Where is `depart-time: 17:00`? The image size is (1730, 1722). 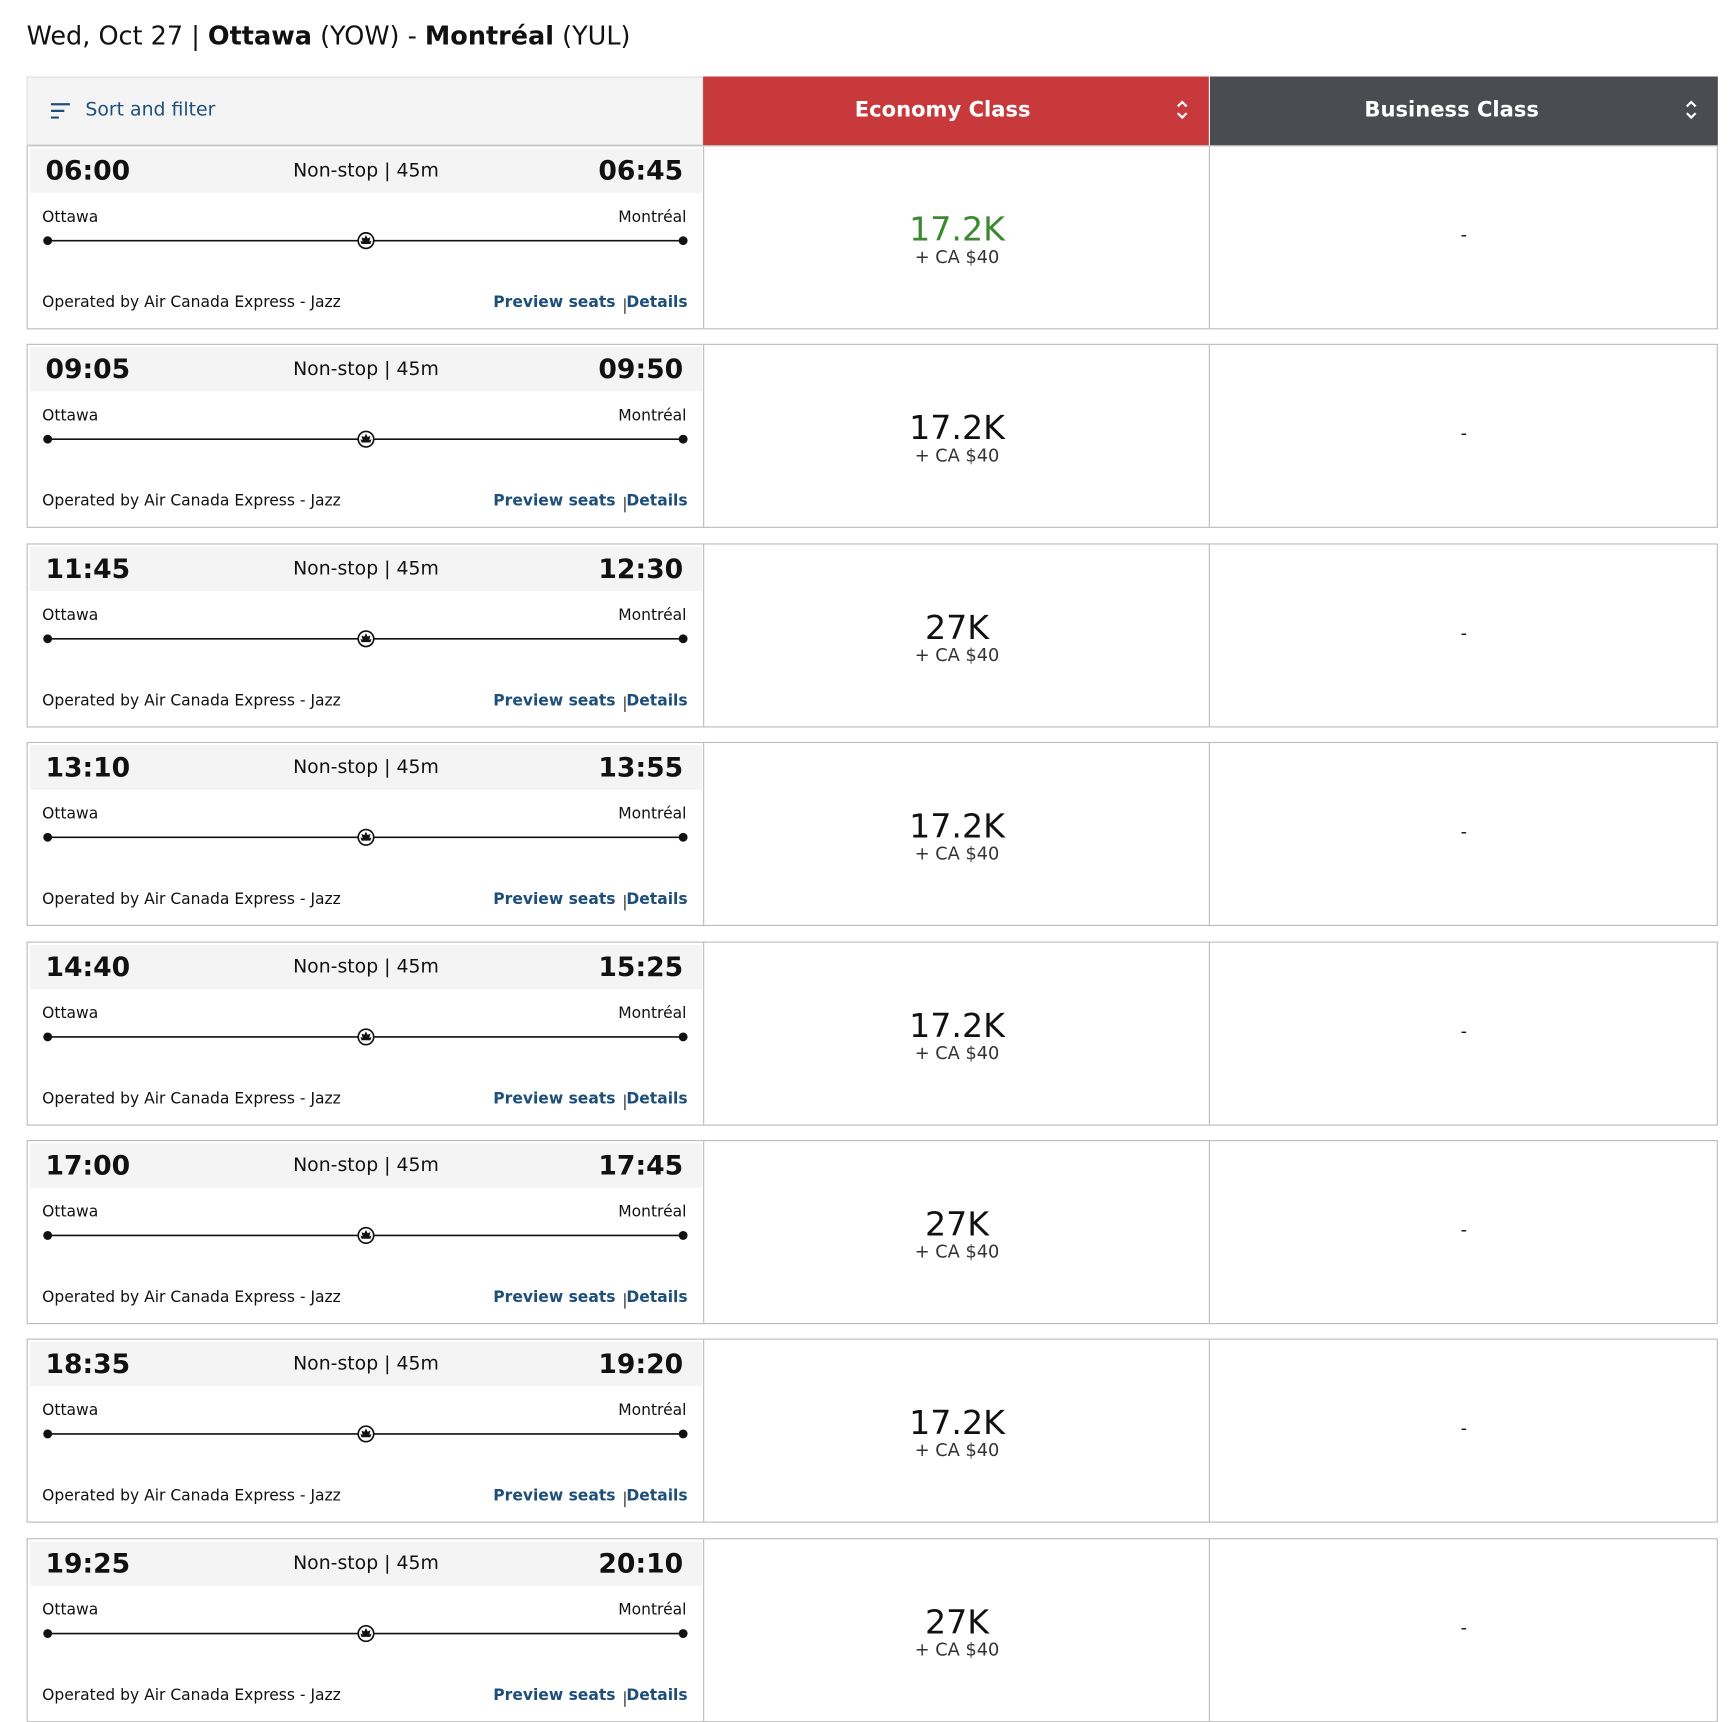 depart-time: 17:00 is located at coordinates (88, 1166).